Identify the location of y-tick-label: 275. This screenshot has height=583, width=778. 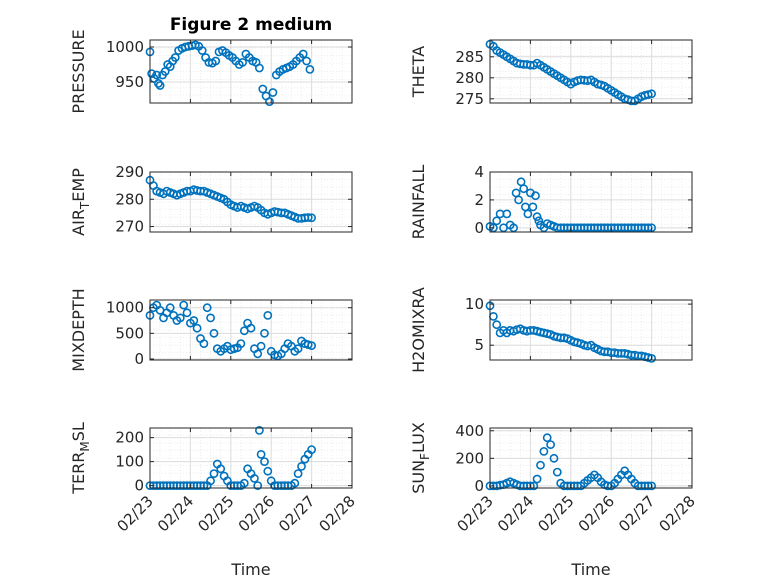
(469, 99).